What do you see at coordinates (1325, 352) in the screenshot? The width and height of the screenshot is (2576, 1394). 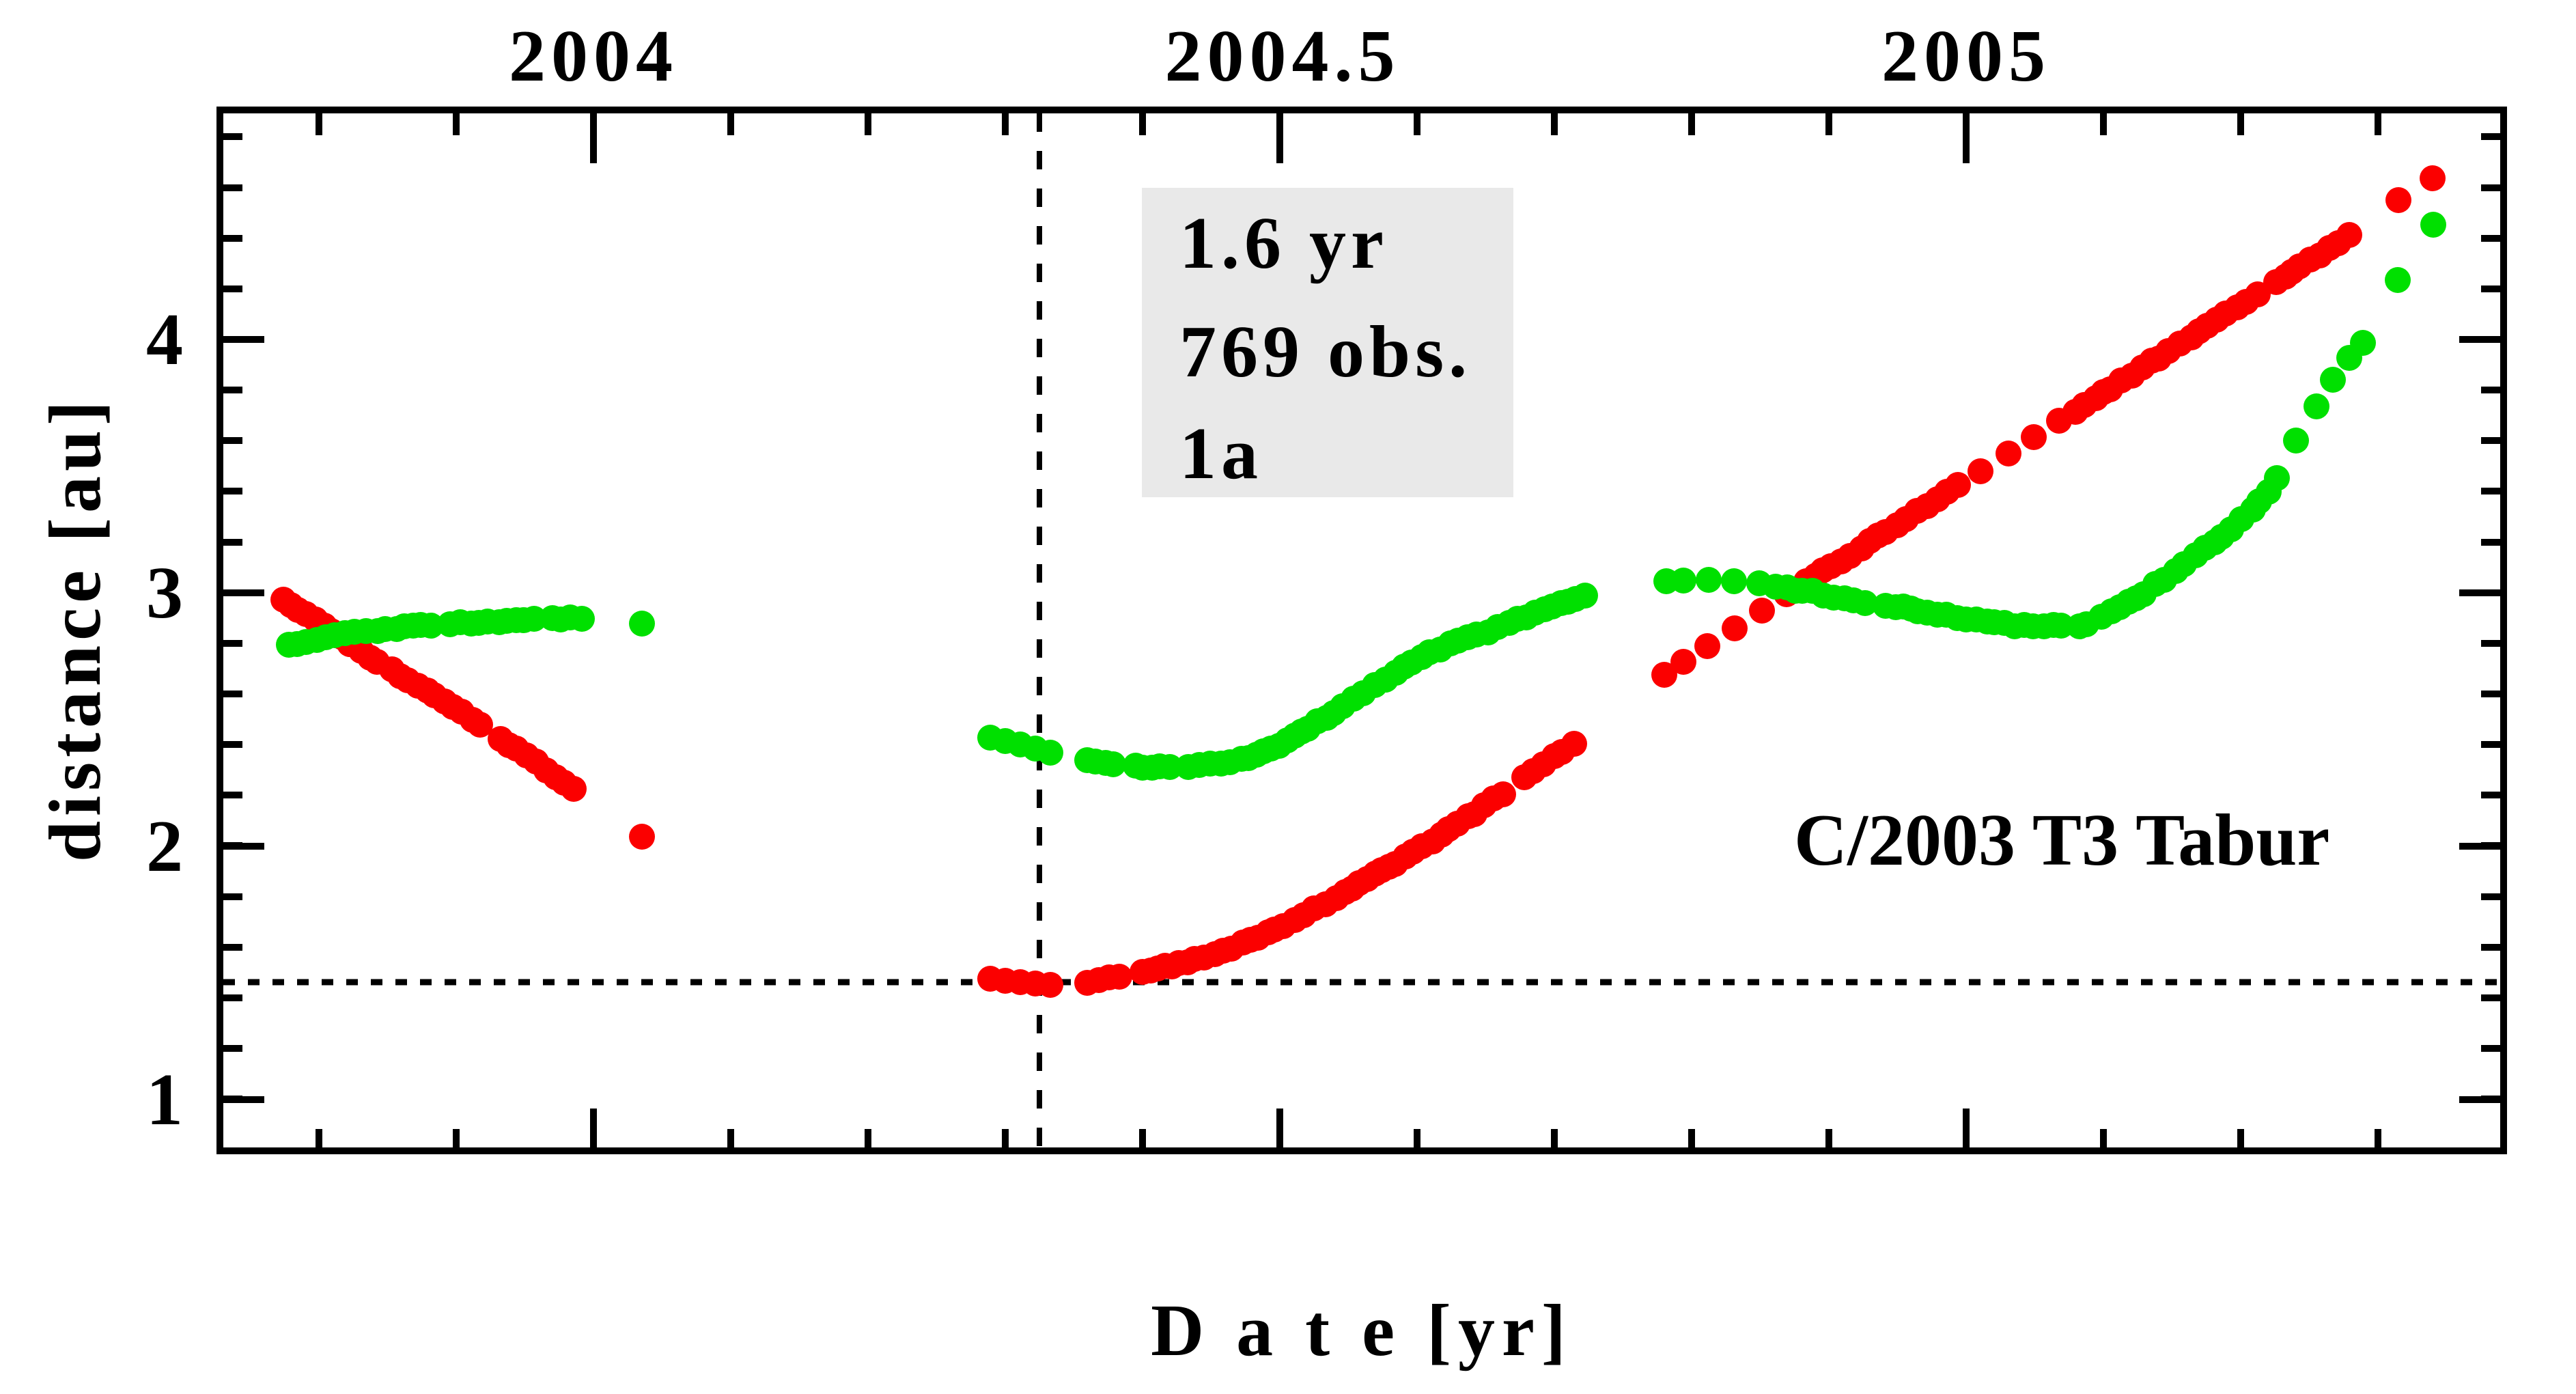 I see `svg-text: 769 obs.` at bounding box center [1325, 352].